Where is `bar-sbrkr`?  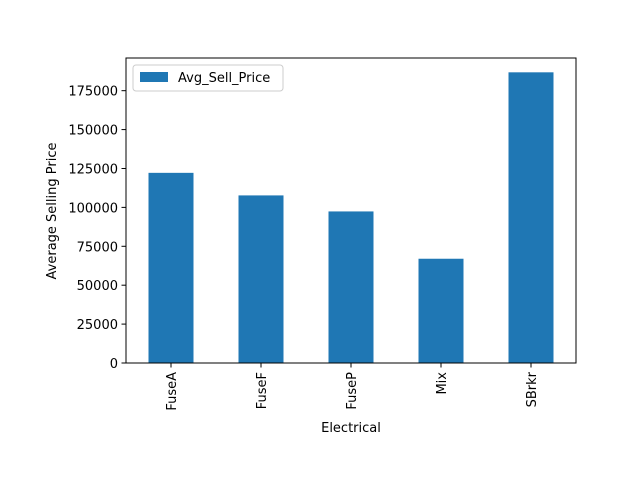
bar-sbrkr is located at coordinates (531, 217).